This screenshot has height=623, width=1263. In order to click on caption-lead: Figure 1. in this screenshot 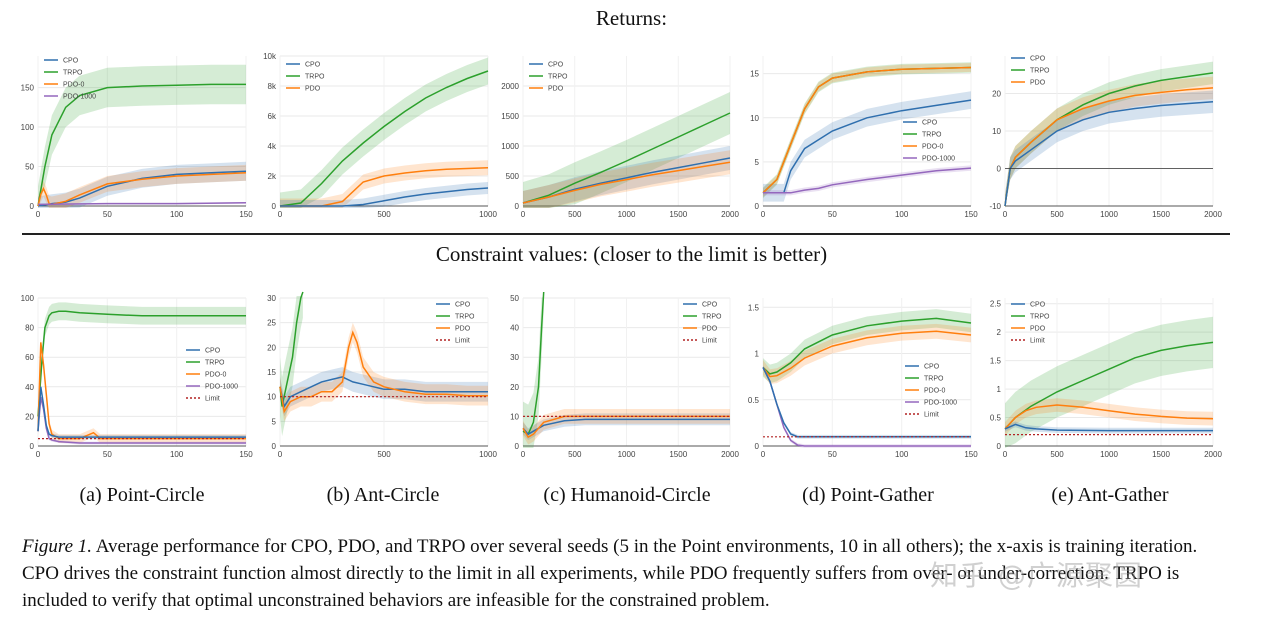, I will do `click(57, 546)`.